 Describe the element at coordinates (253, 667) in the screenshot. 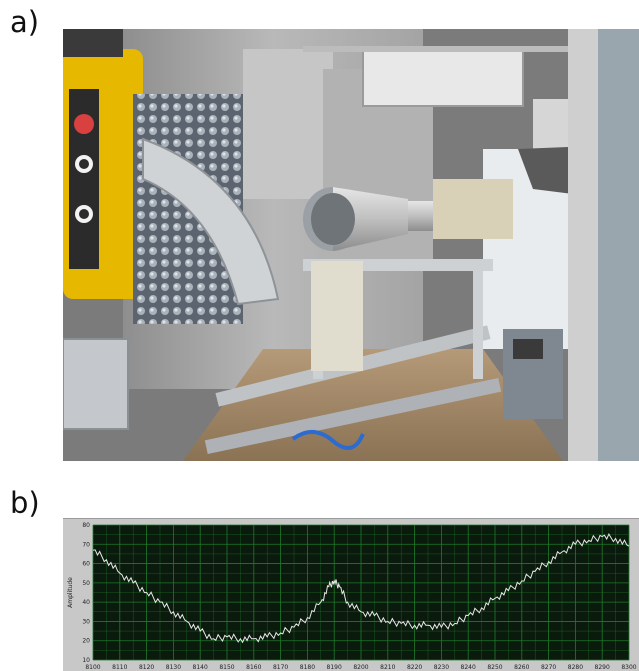

I see `x-tick-label: 8160` at that location.